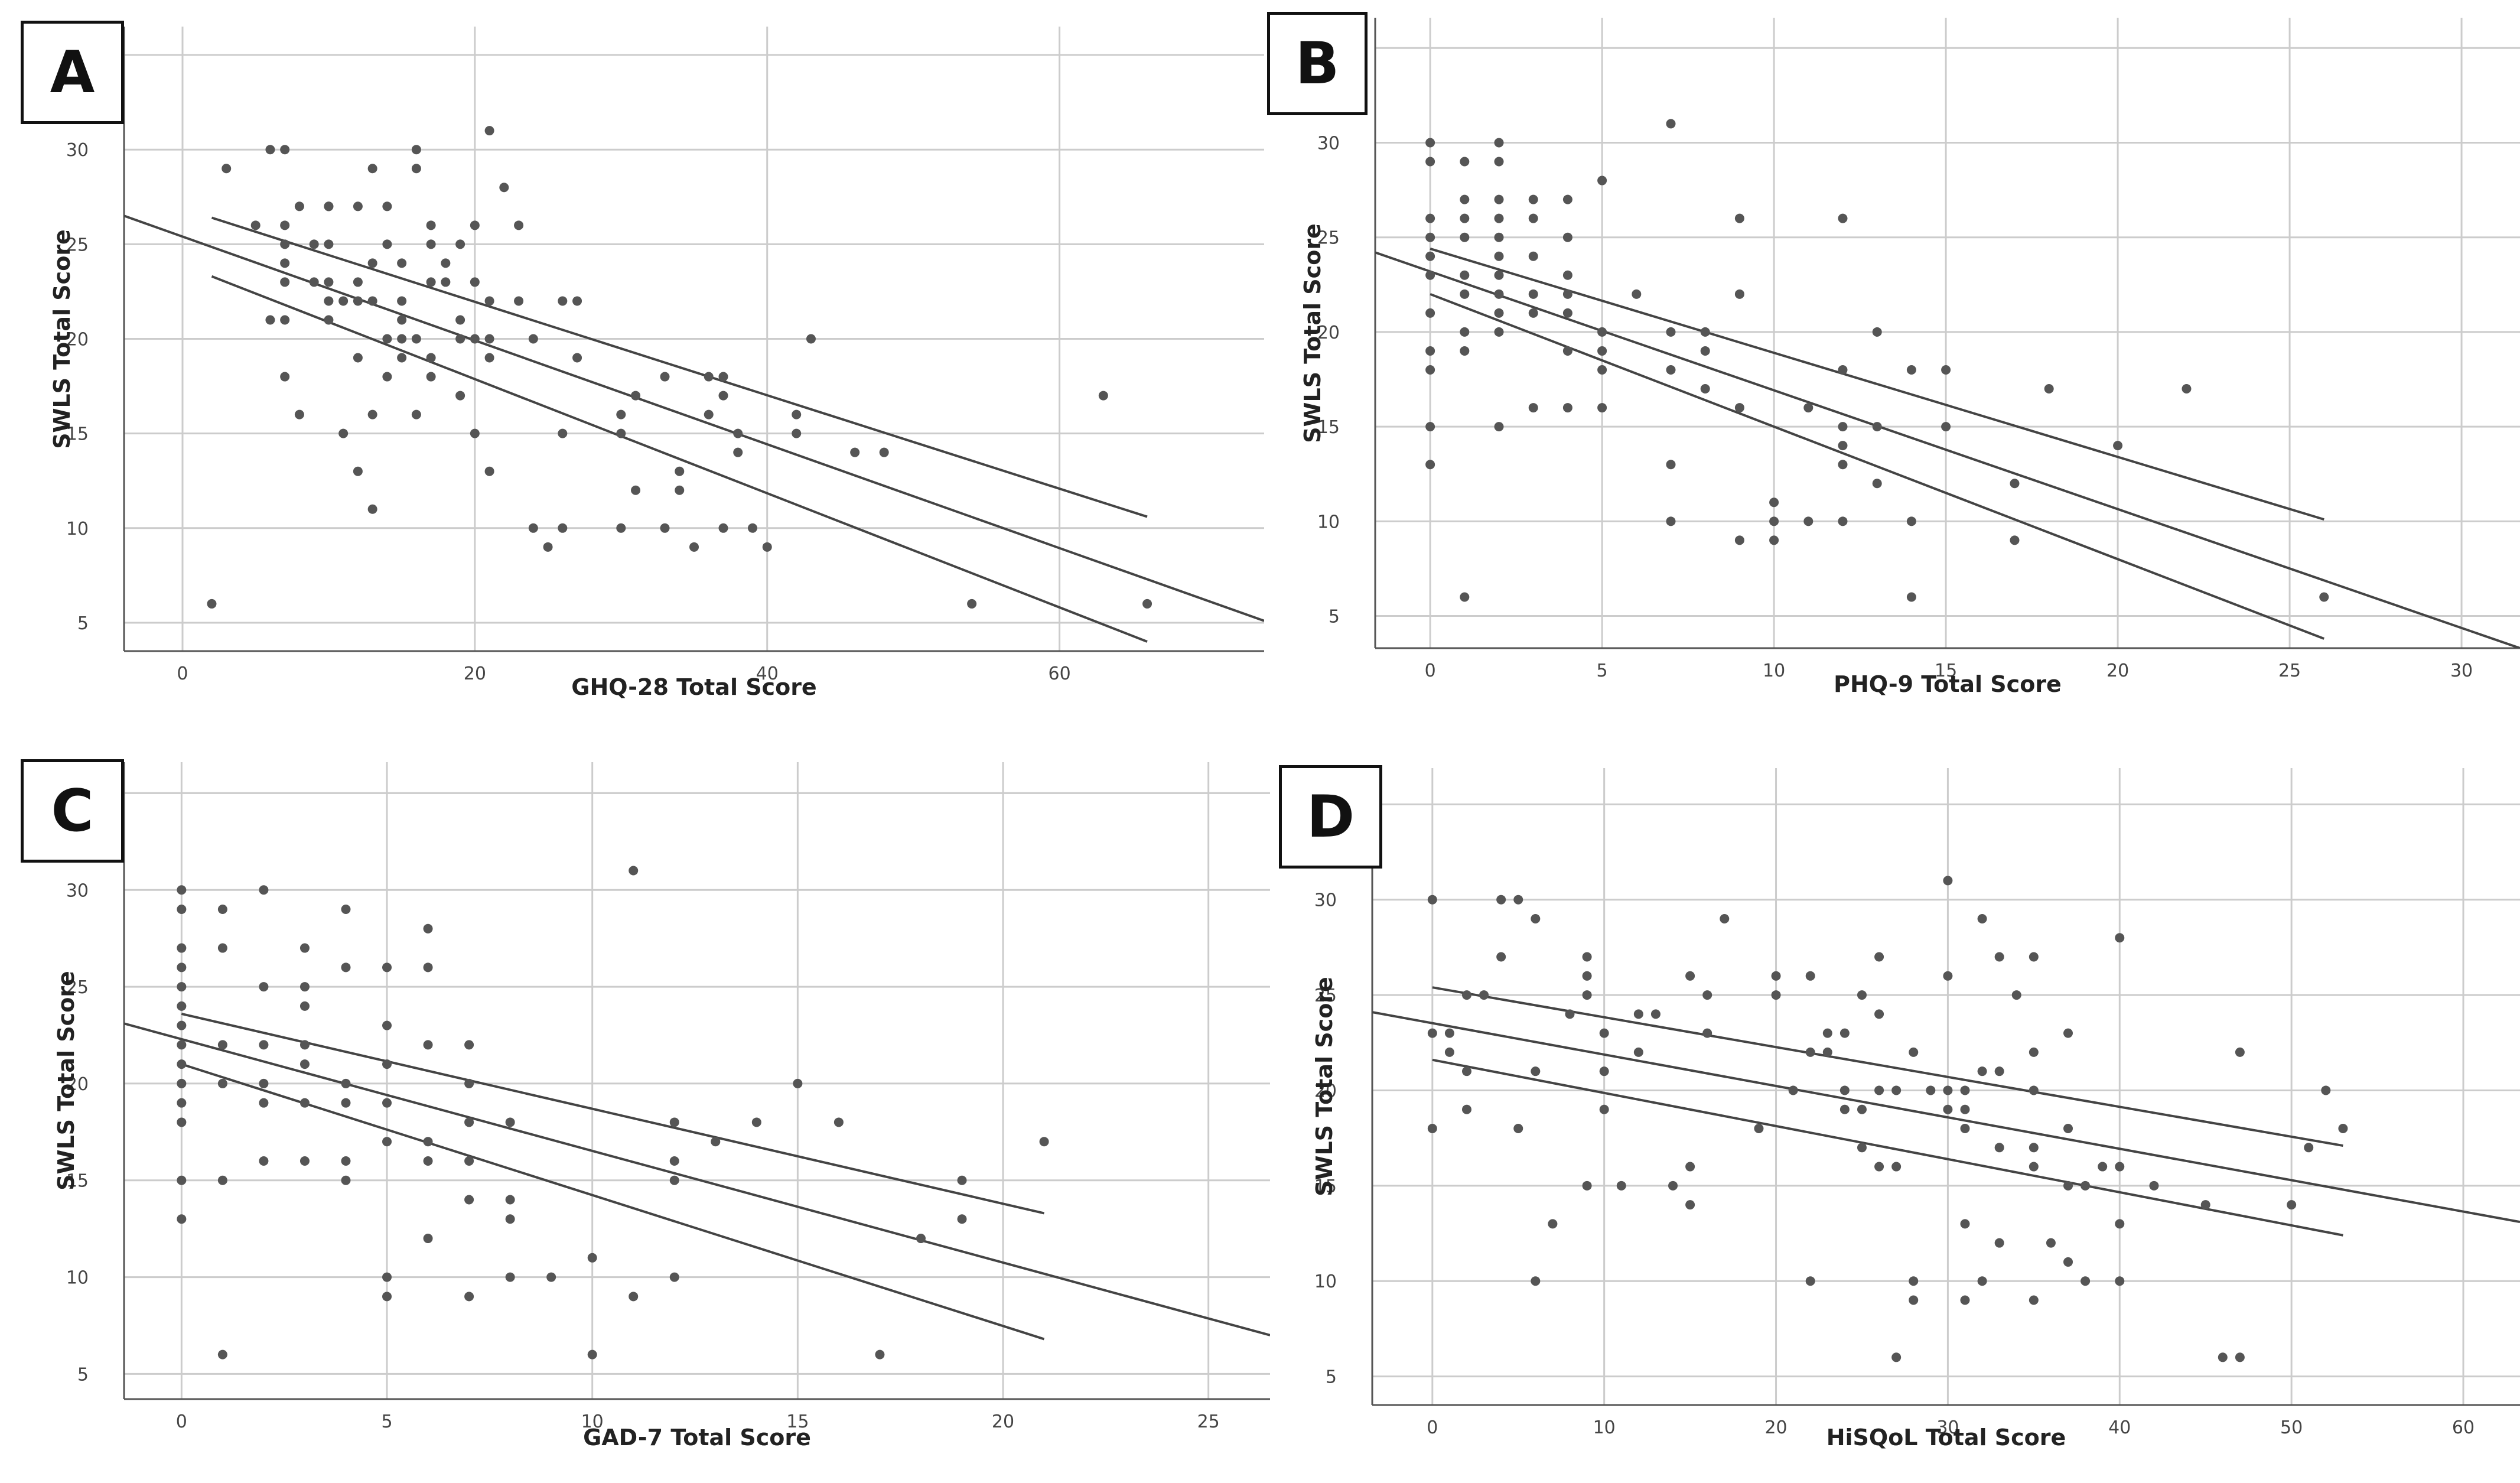  Describe the element at coordinates (697, 1438) in the screenshot. I see `x-axis-title: GAD-7 Total Score` at that location.